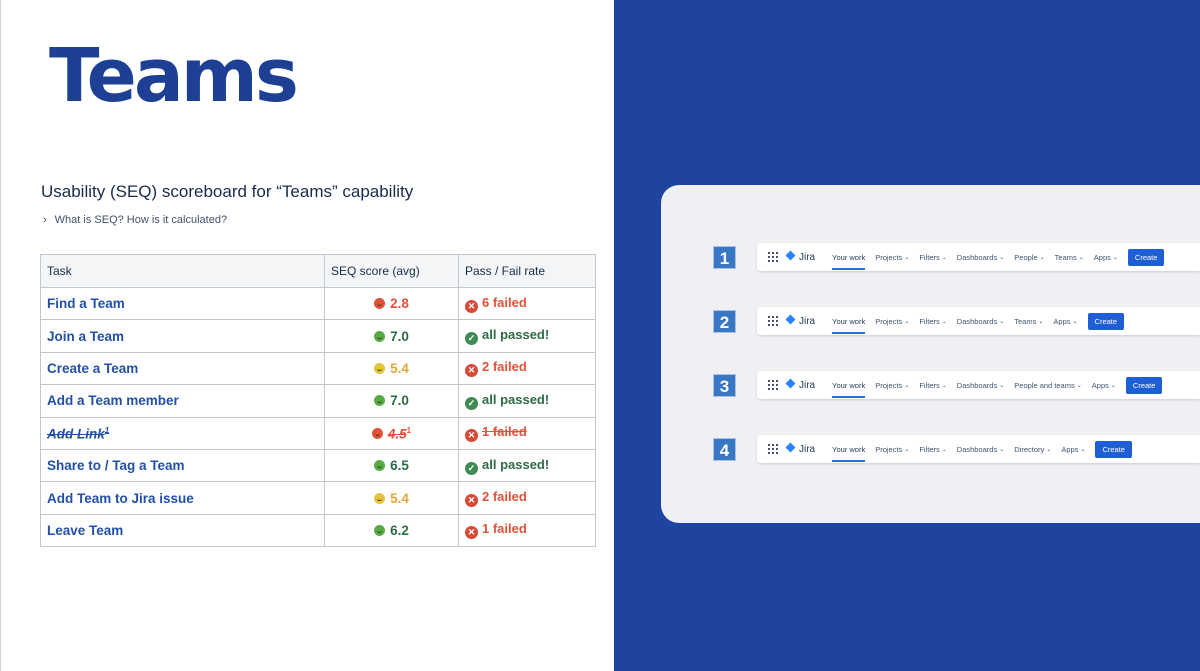 The height and width of the screenshot is (671, 1200). What do you see at coordinates (391, 271) in the screenshot?
I see `header-seq-score: SEQ score (avg)` at bounding box center [391, 271].